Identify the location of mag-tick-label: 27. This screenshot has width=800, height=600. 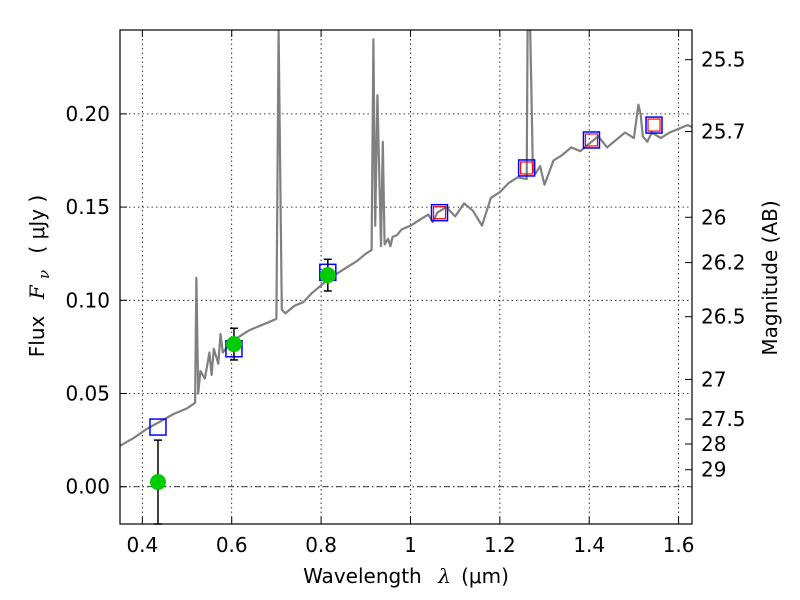
(713, 379).